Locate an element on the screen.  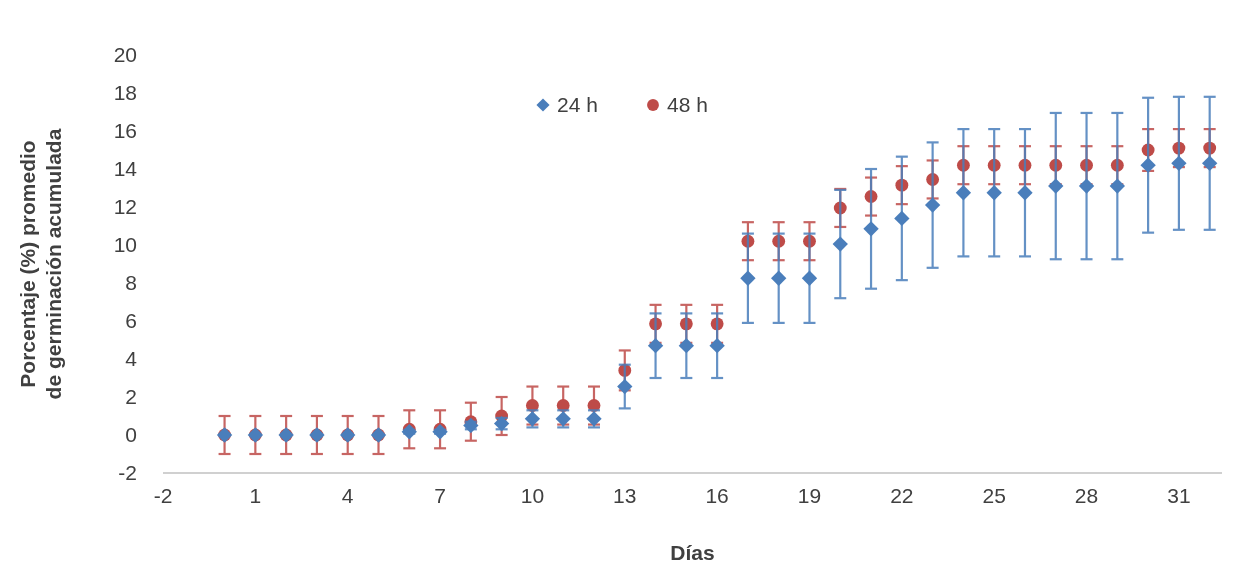
x-tick-label: 25 is located at coordinates (994, 495).